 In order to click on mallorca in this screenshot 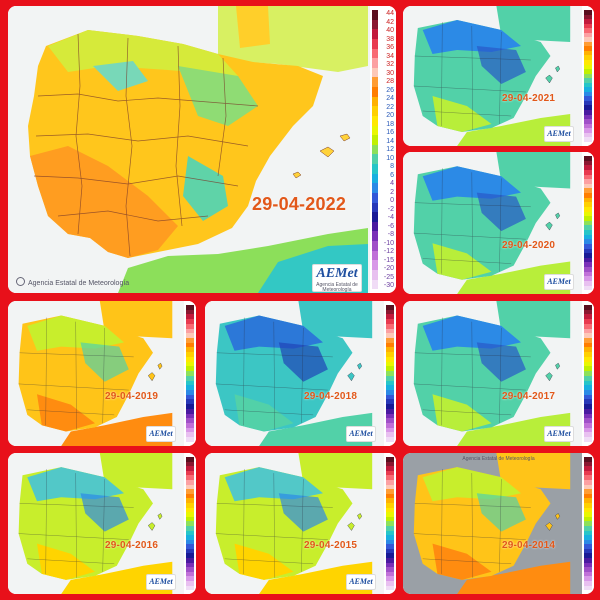, I will do `click(327, 152)`.